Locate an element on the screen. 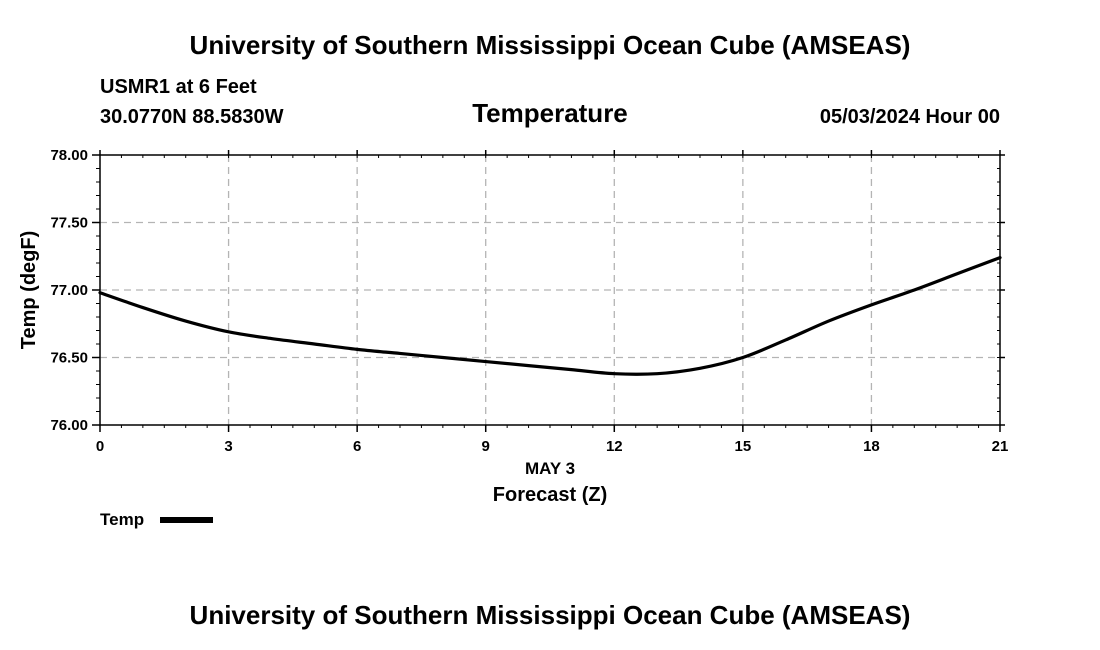  x-tick-label: 3 is located at coordinates (228, 446).